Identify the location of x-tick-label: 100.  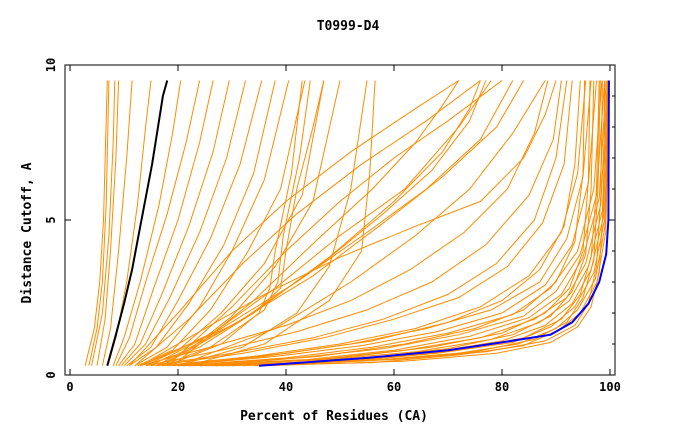
(610, 387).